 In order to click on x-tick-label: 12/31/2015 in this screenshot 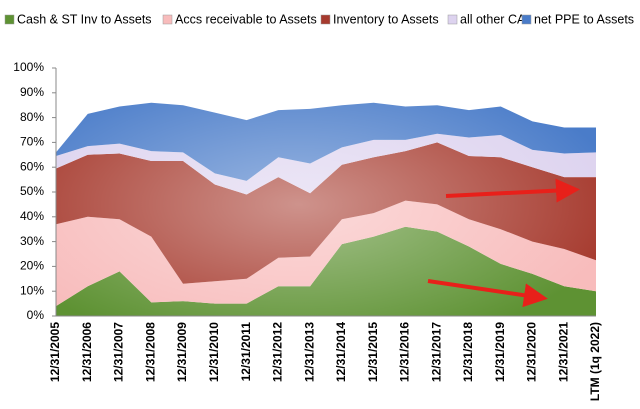, I will do `click(373, 352)`.